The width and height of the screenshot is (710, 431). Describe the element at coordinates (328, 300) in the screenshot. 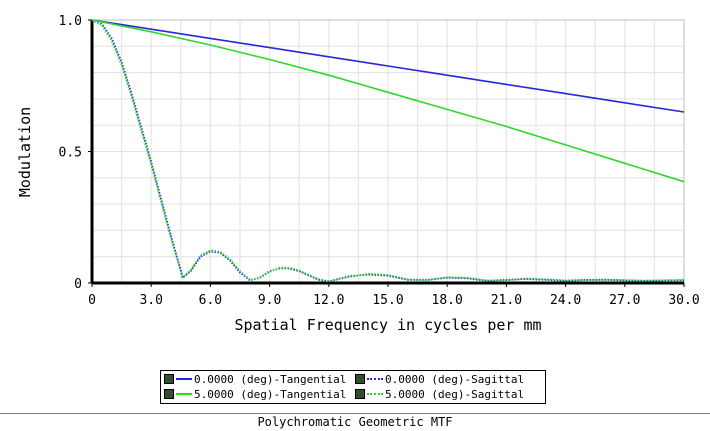

I see `x-tick-label: 12.0` at that location.